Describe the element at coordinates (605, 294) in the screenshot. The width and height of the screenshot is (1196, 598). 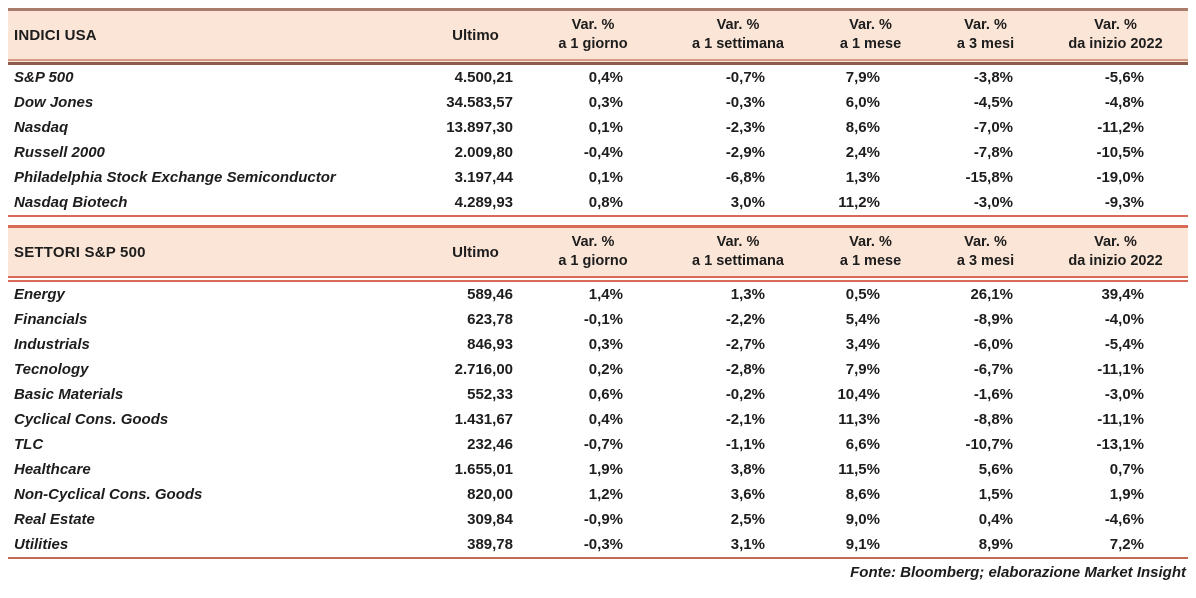
I see `var-1day-value: 1,4%` at that location.